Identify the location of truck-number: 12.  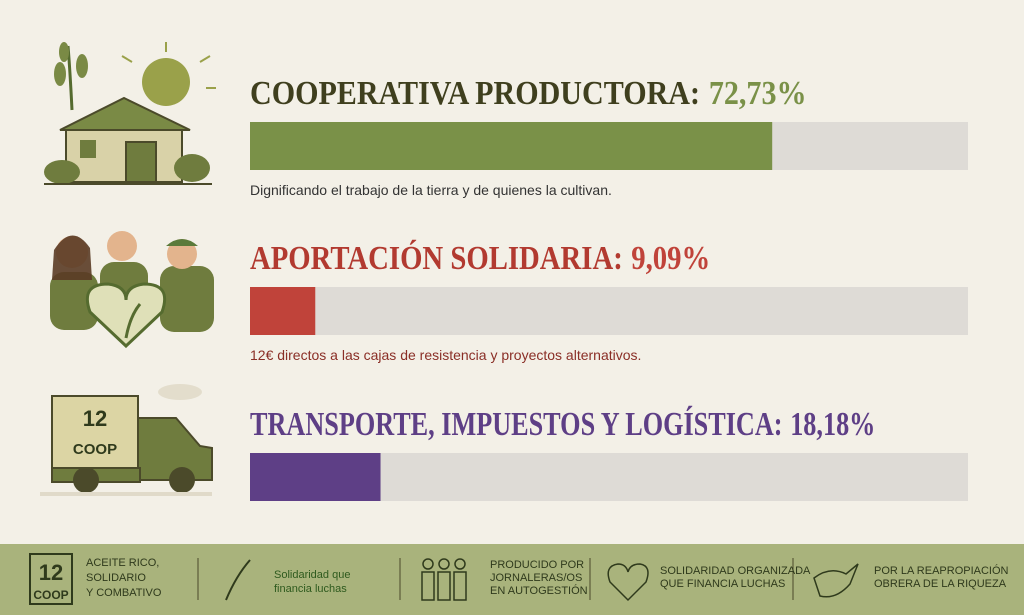
(95, 418).